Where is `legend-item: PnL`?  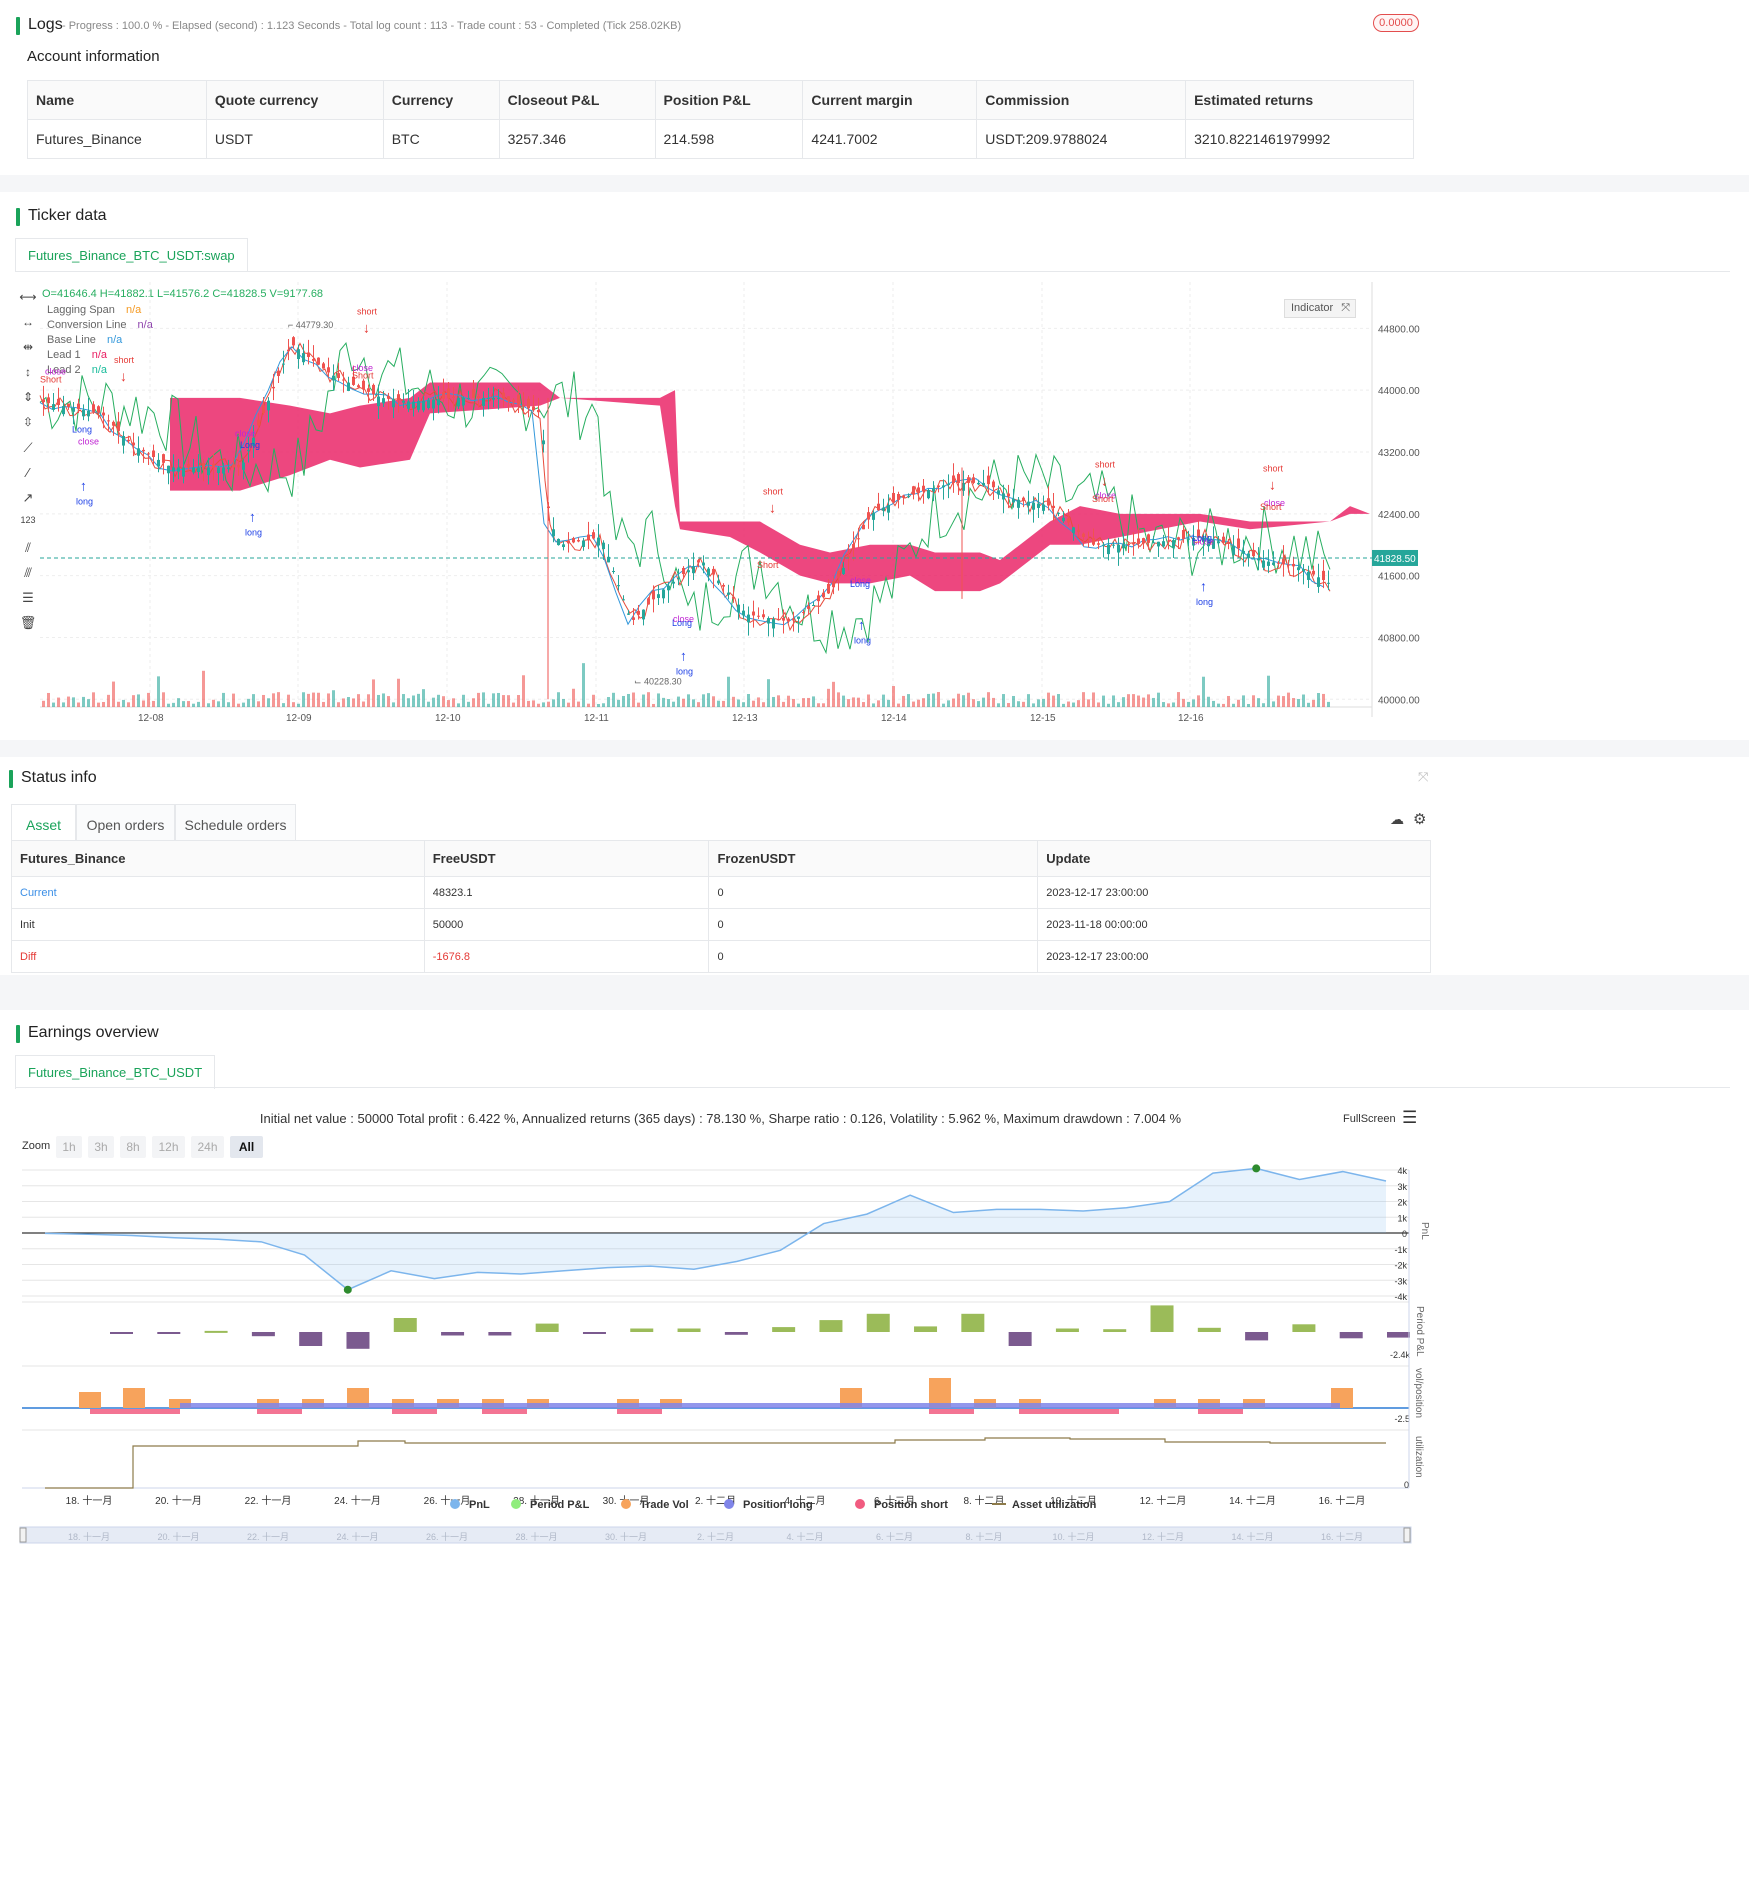 legend-item: PnL is located at coordinates (470, 1505).